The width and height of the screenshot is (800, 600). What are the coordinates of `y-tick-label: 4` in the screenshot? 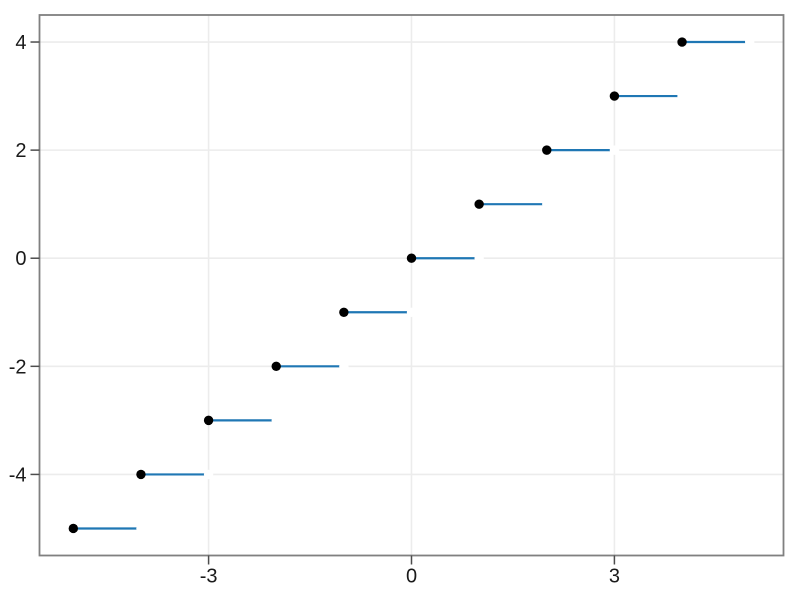 It's located at (20, 43).